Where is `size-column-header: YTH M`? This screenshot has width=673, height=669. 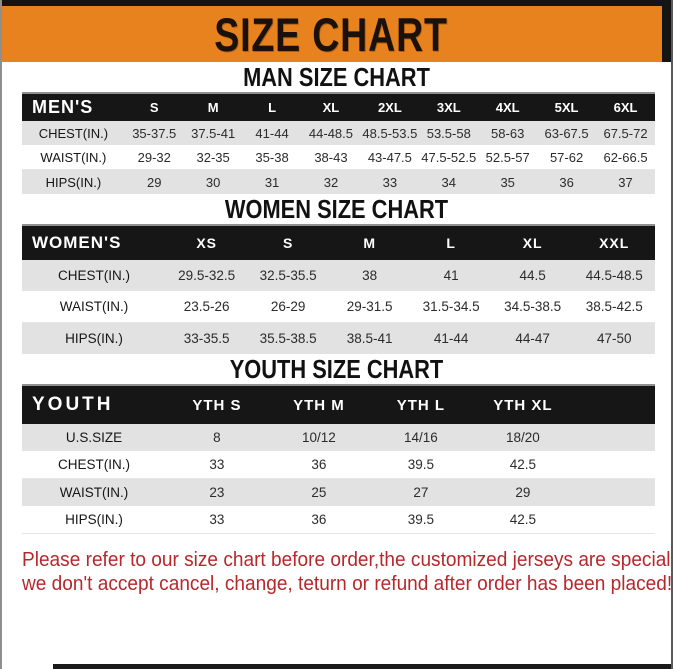 size-column-header: YTH M is located at coordinates (318, 404).